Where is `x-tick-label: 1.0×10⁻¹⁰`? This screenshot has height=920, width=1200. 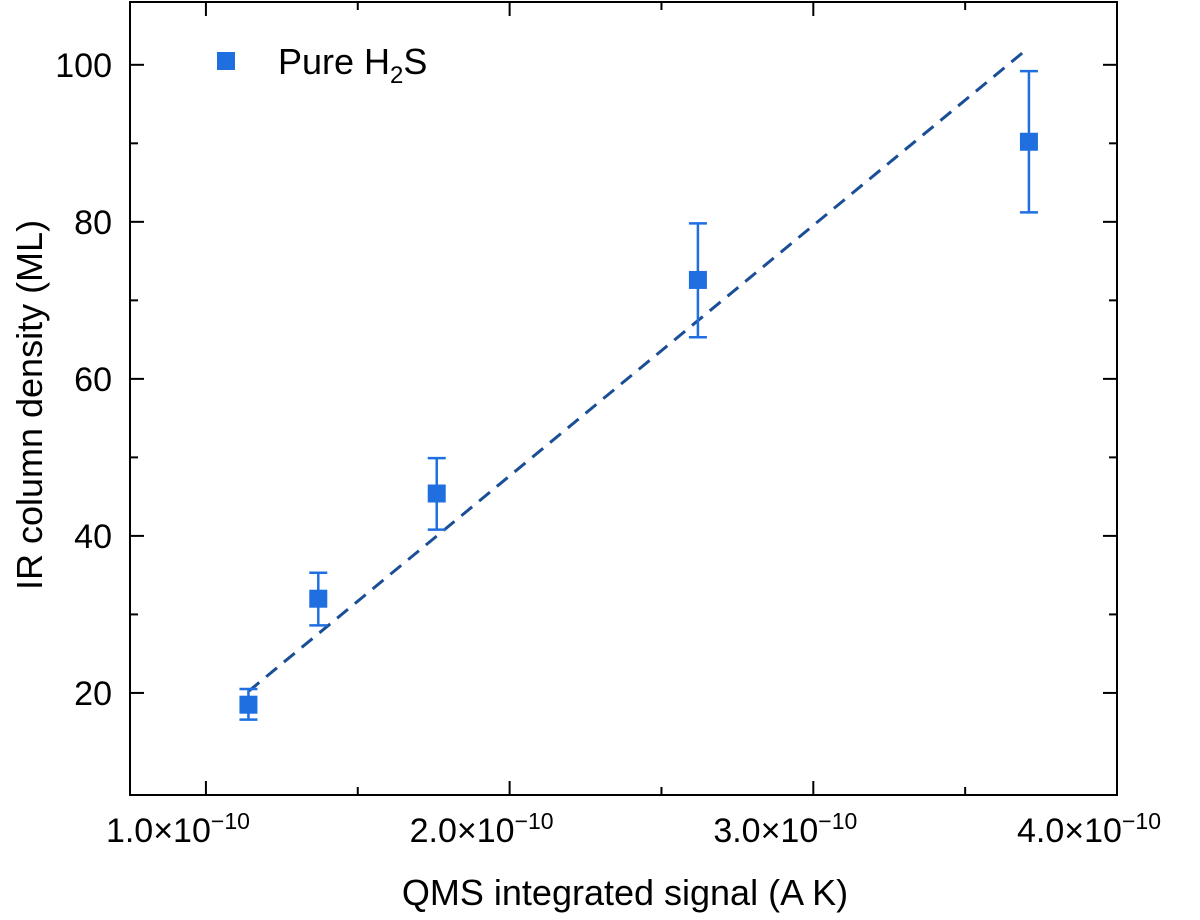
x-tick-label: 1.0×10⁻¹⁰ is located at coordinates (178, 829).